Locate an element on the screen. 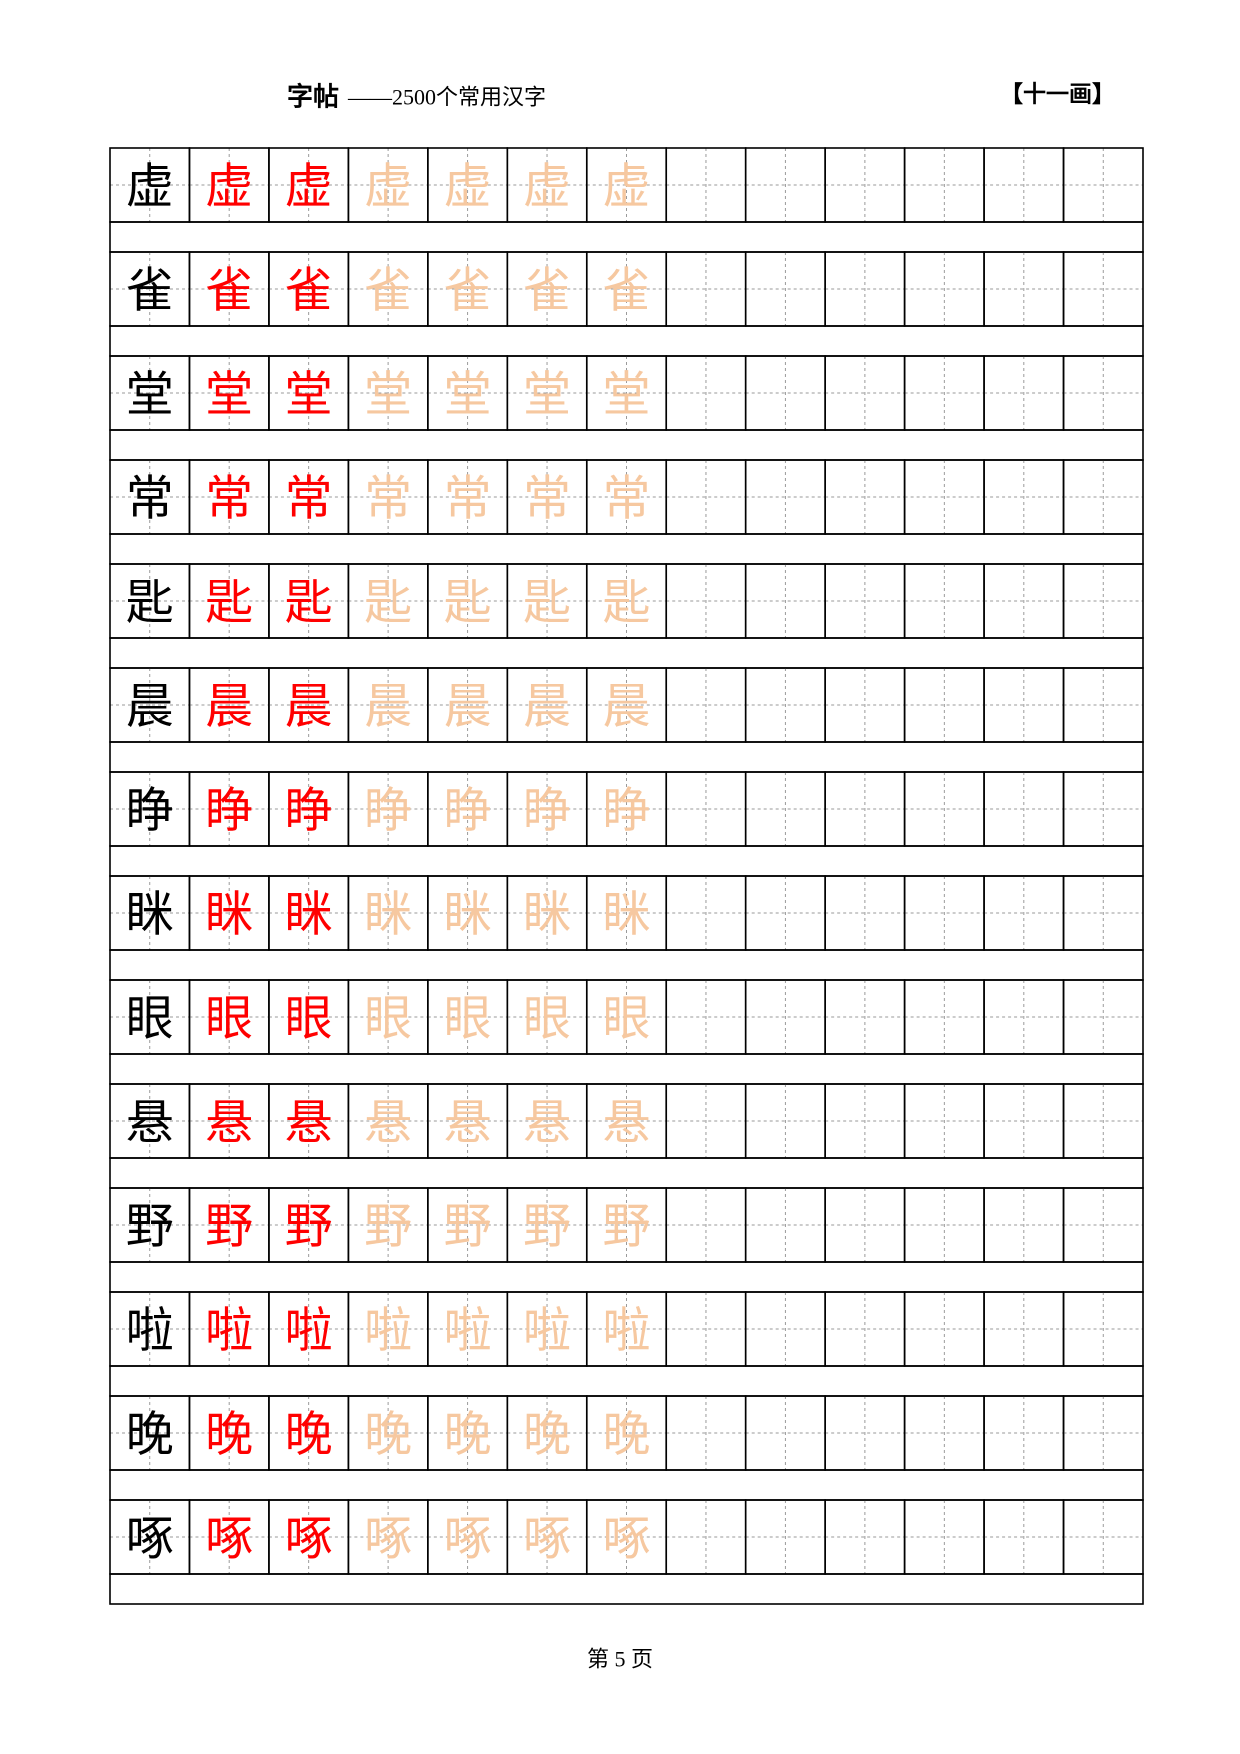  red-char: 眼 is located at coordinates (309, 1019).